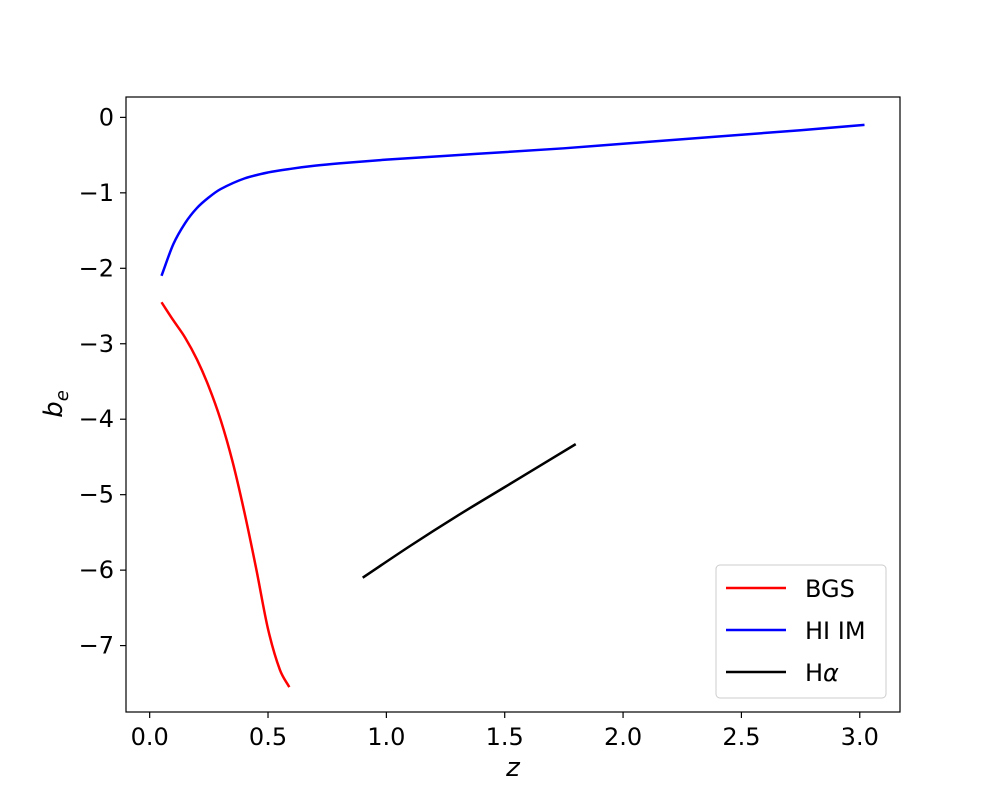 The height and width of the screenshot is (800, 1000). I want to click on legend-label-halpha: Hα, so click(822, 673).